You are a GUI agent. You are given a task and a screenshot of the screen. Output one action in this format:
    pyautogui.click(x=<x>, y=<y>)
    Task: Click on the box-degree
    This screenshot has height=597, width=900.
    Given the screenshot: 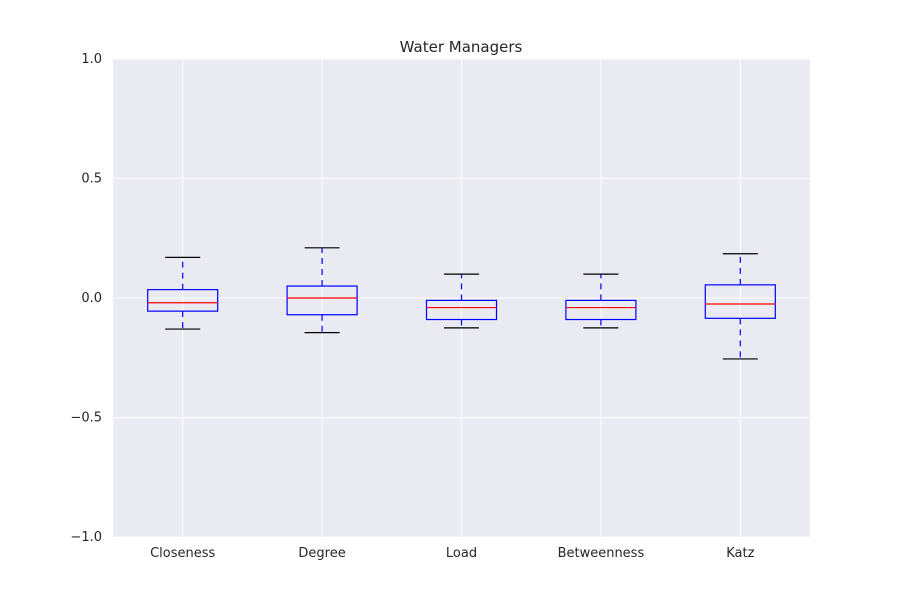 What is the action you would take?
    pyautogui.click(x=322, y=290)
    